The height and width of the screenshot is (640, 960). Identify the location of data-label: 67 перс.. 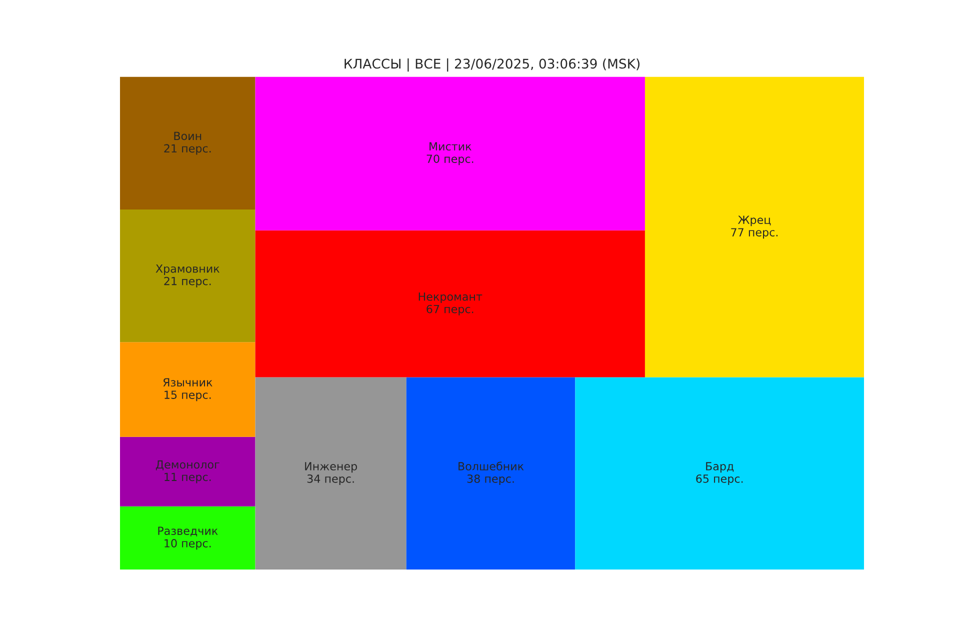
(450, 310).